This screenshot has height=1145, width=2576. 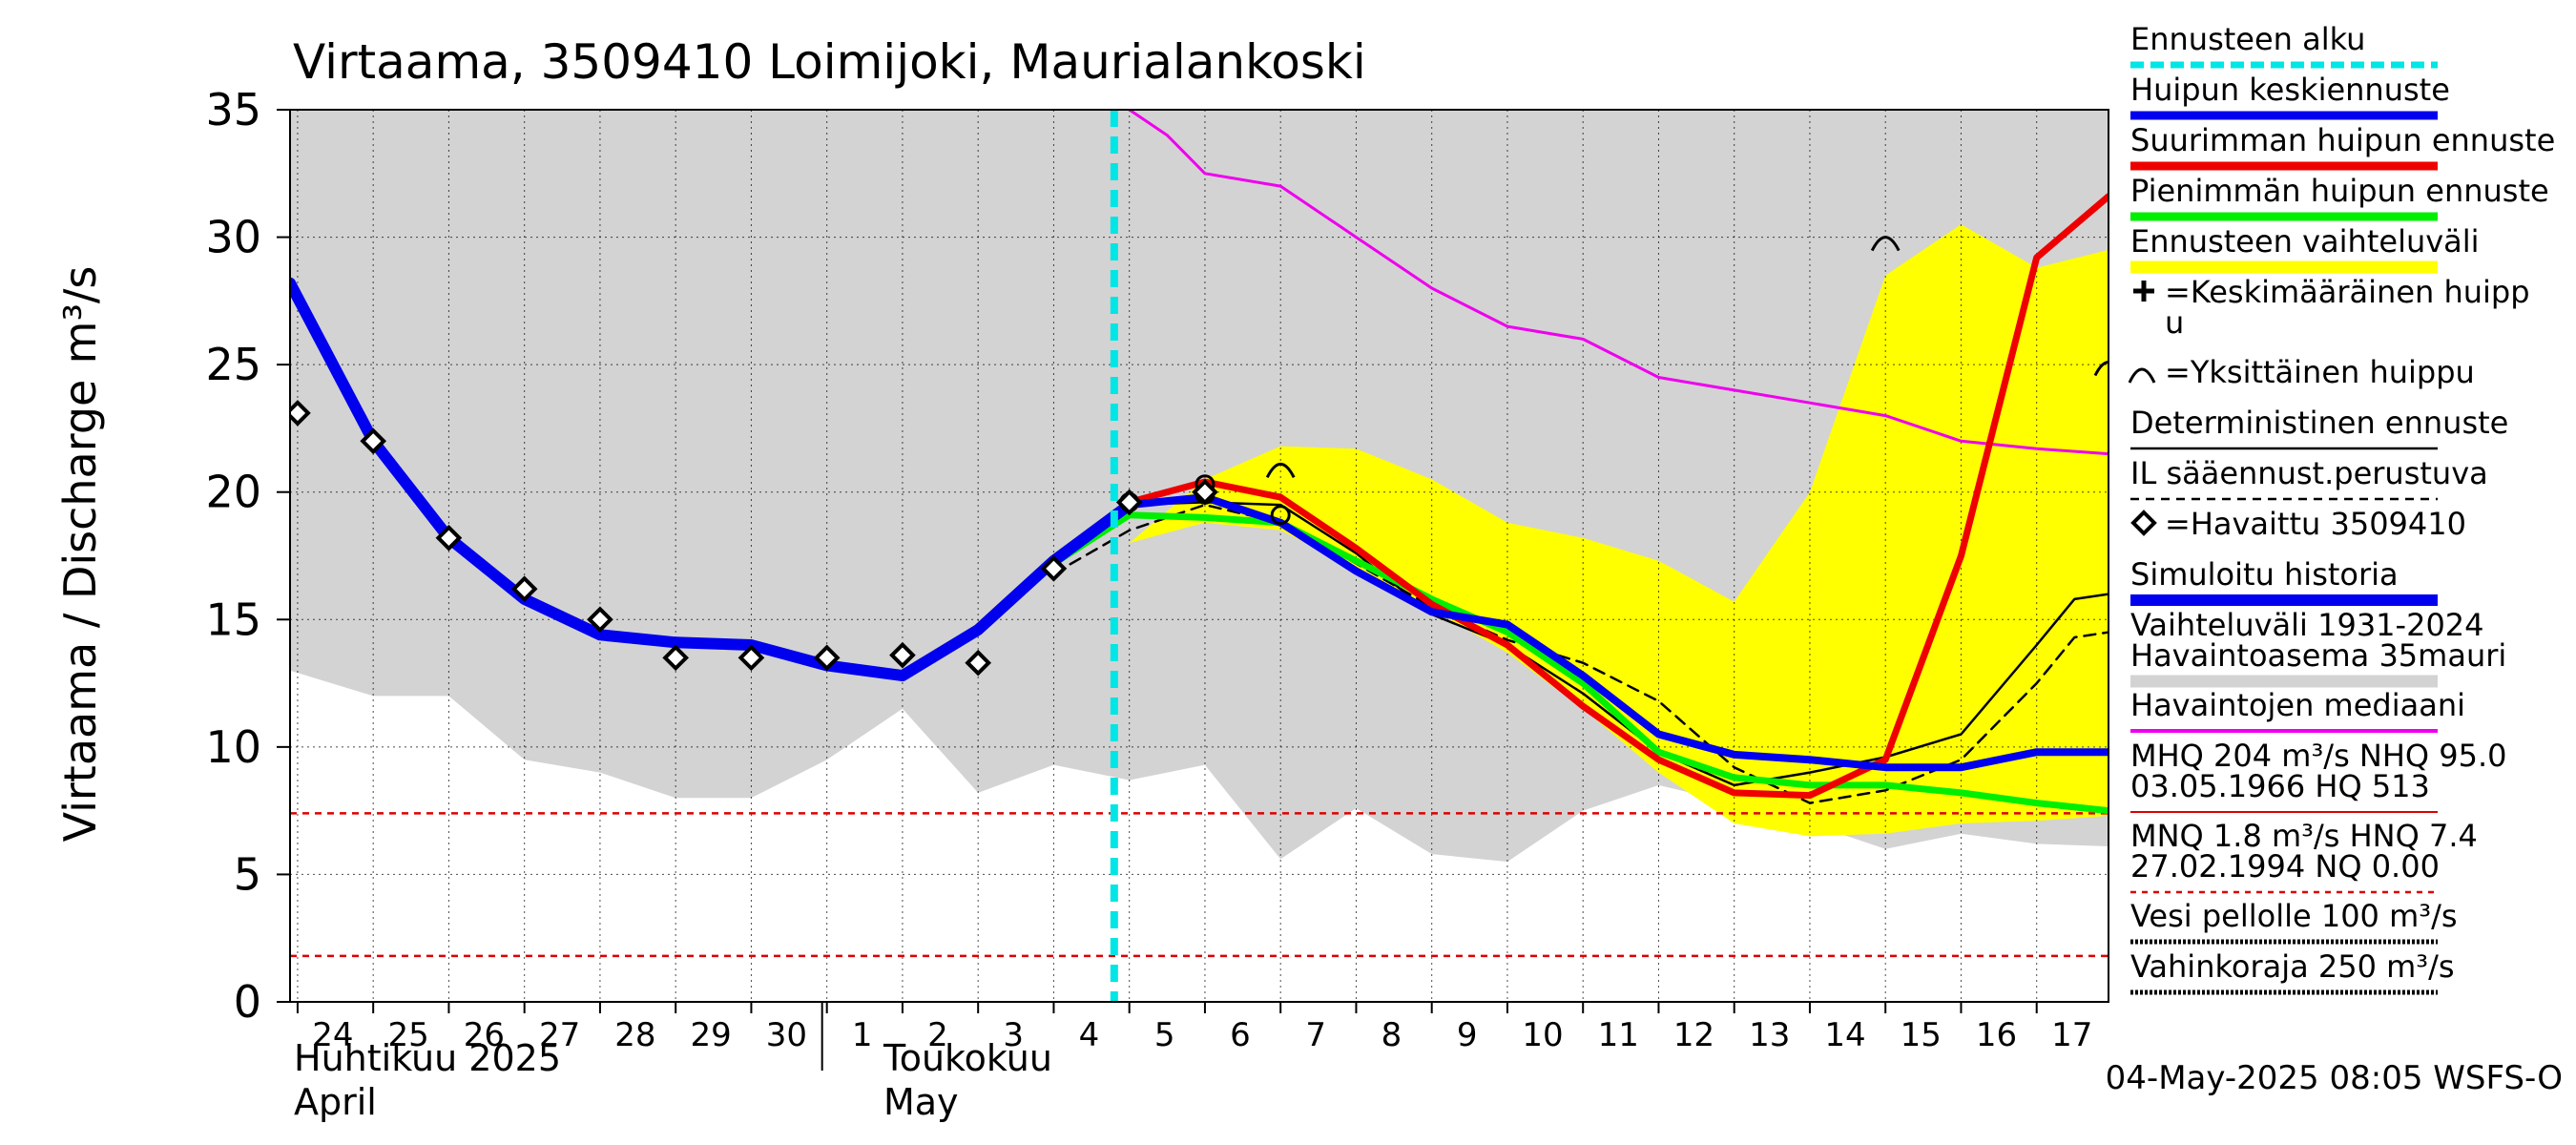 I want to click on legend-diamond-symbol, so click(x=2143, y=523).